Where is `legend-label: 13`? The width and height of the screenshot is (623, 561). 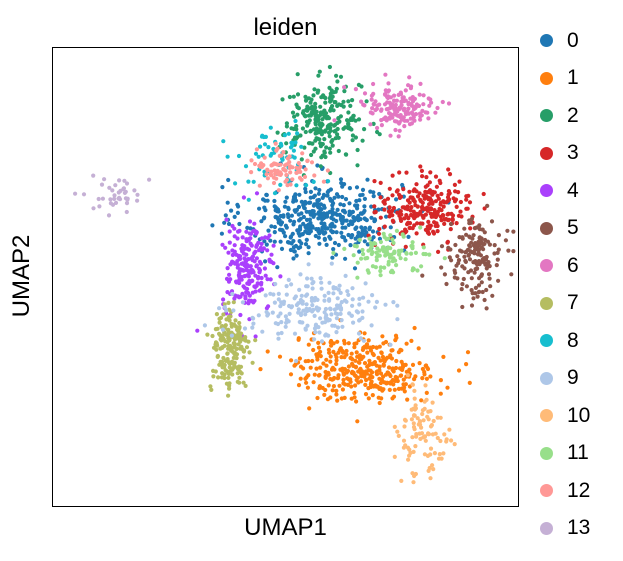 legend-label: 13 is located at coordinates (579, 528).